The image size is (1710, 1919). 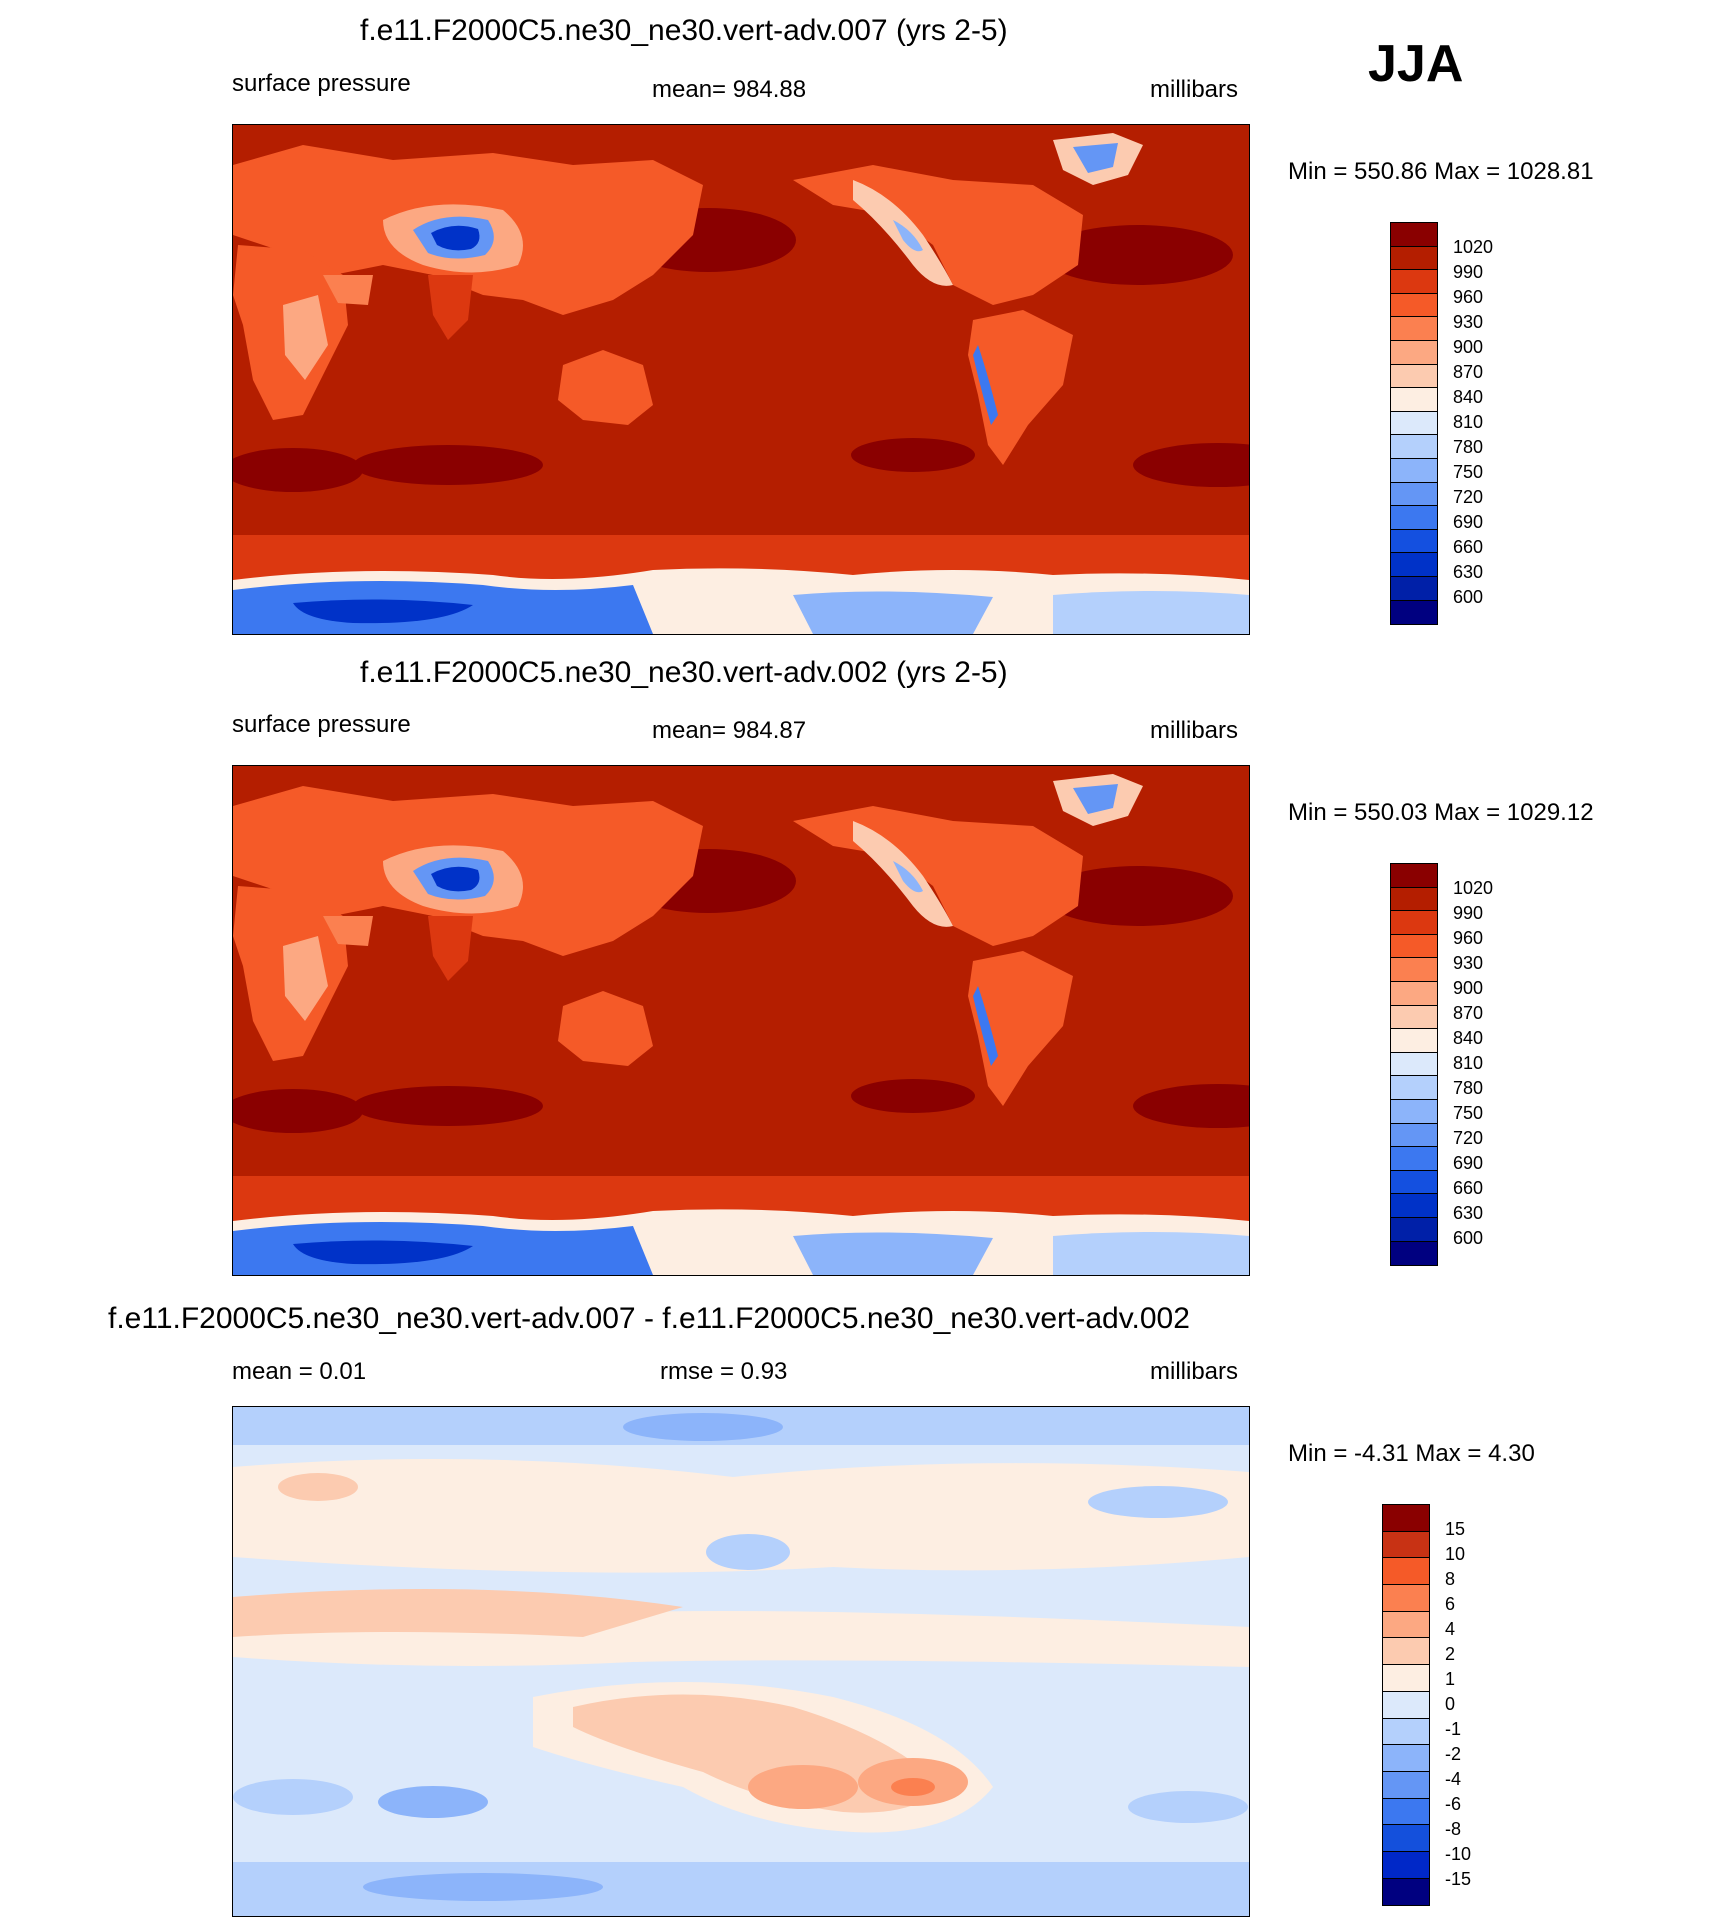 What do you see at coordinates (1458, 1854) in the screenshot?
I see `colorbar-tick: -10` at bounding box center [1458, 1854].